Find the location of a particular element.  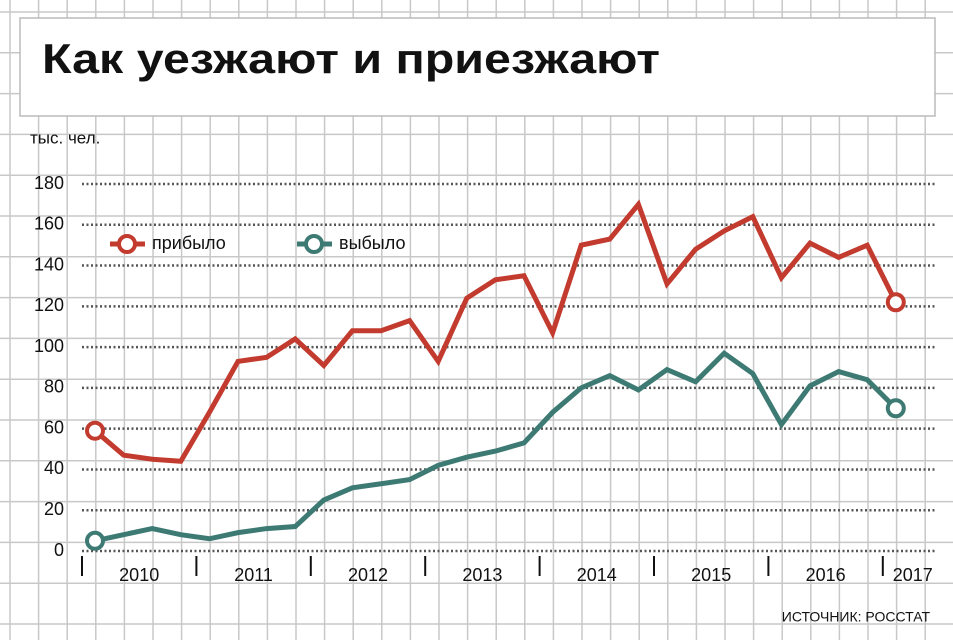

legend-label: выбыло is located at coordinates (372, 243).